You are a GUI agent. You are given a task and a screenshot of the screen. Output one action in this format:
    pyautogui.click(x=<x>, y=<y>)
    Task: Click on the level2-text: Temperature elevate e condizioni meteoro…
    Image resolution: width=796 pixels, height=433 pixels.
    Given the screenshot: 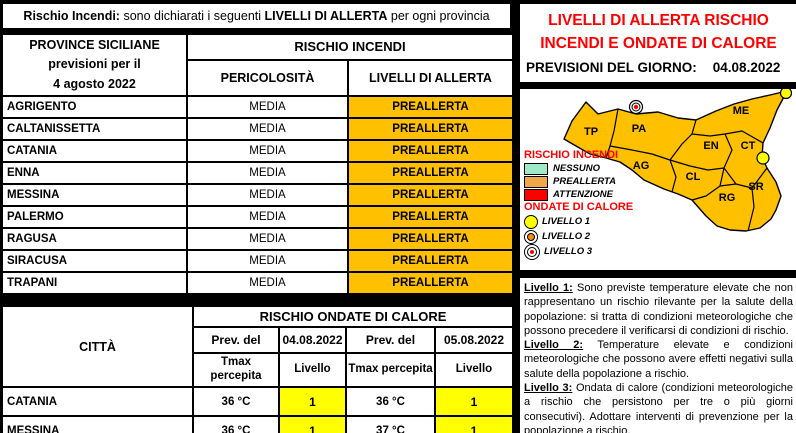 What is the action you would take?
    pyautogui.click(x=658, y=359)
    